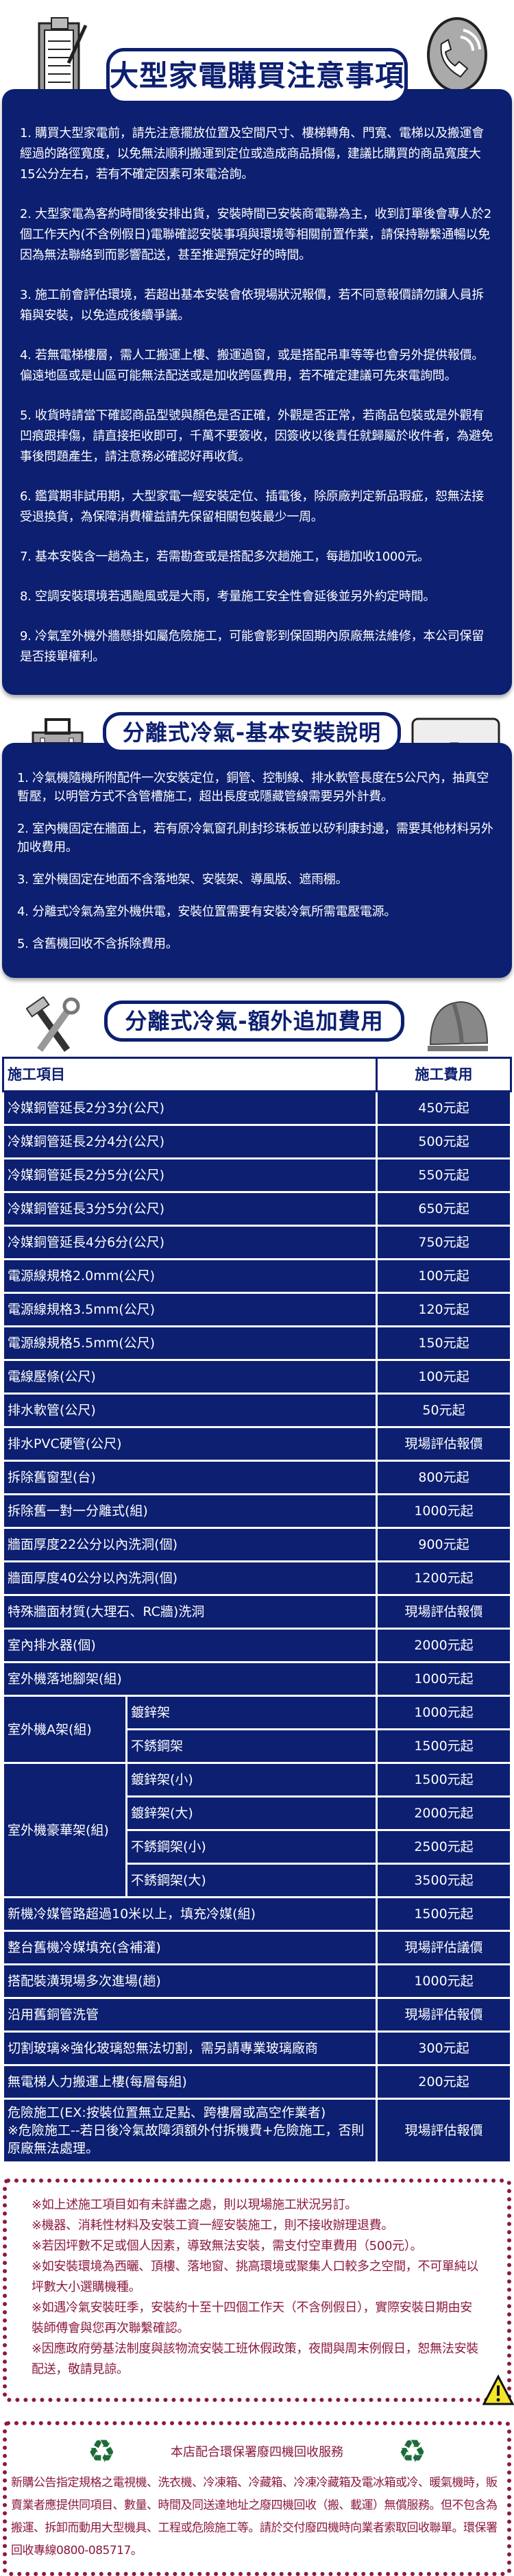 The height and width of the screenshot is (2576, 514). What do you see at coordinates (190, 1545) in the screenshot?
I see `item-cell: 牆面厚度22公分以內洗洞(個)` at bounding box center [190, 1545].